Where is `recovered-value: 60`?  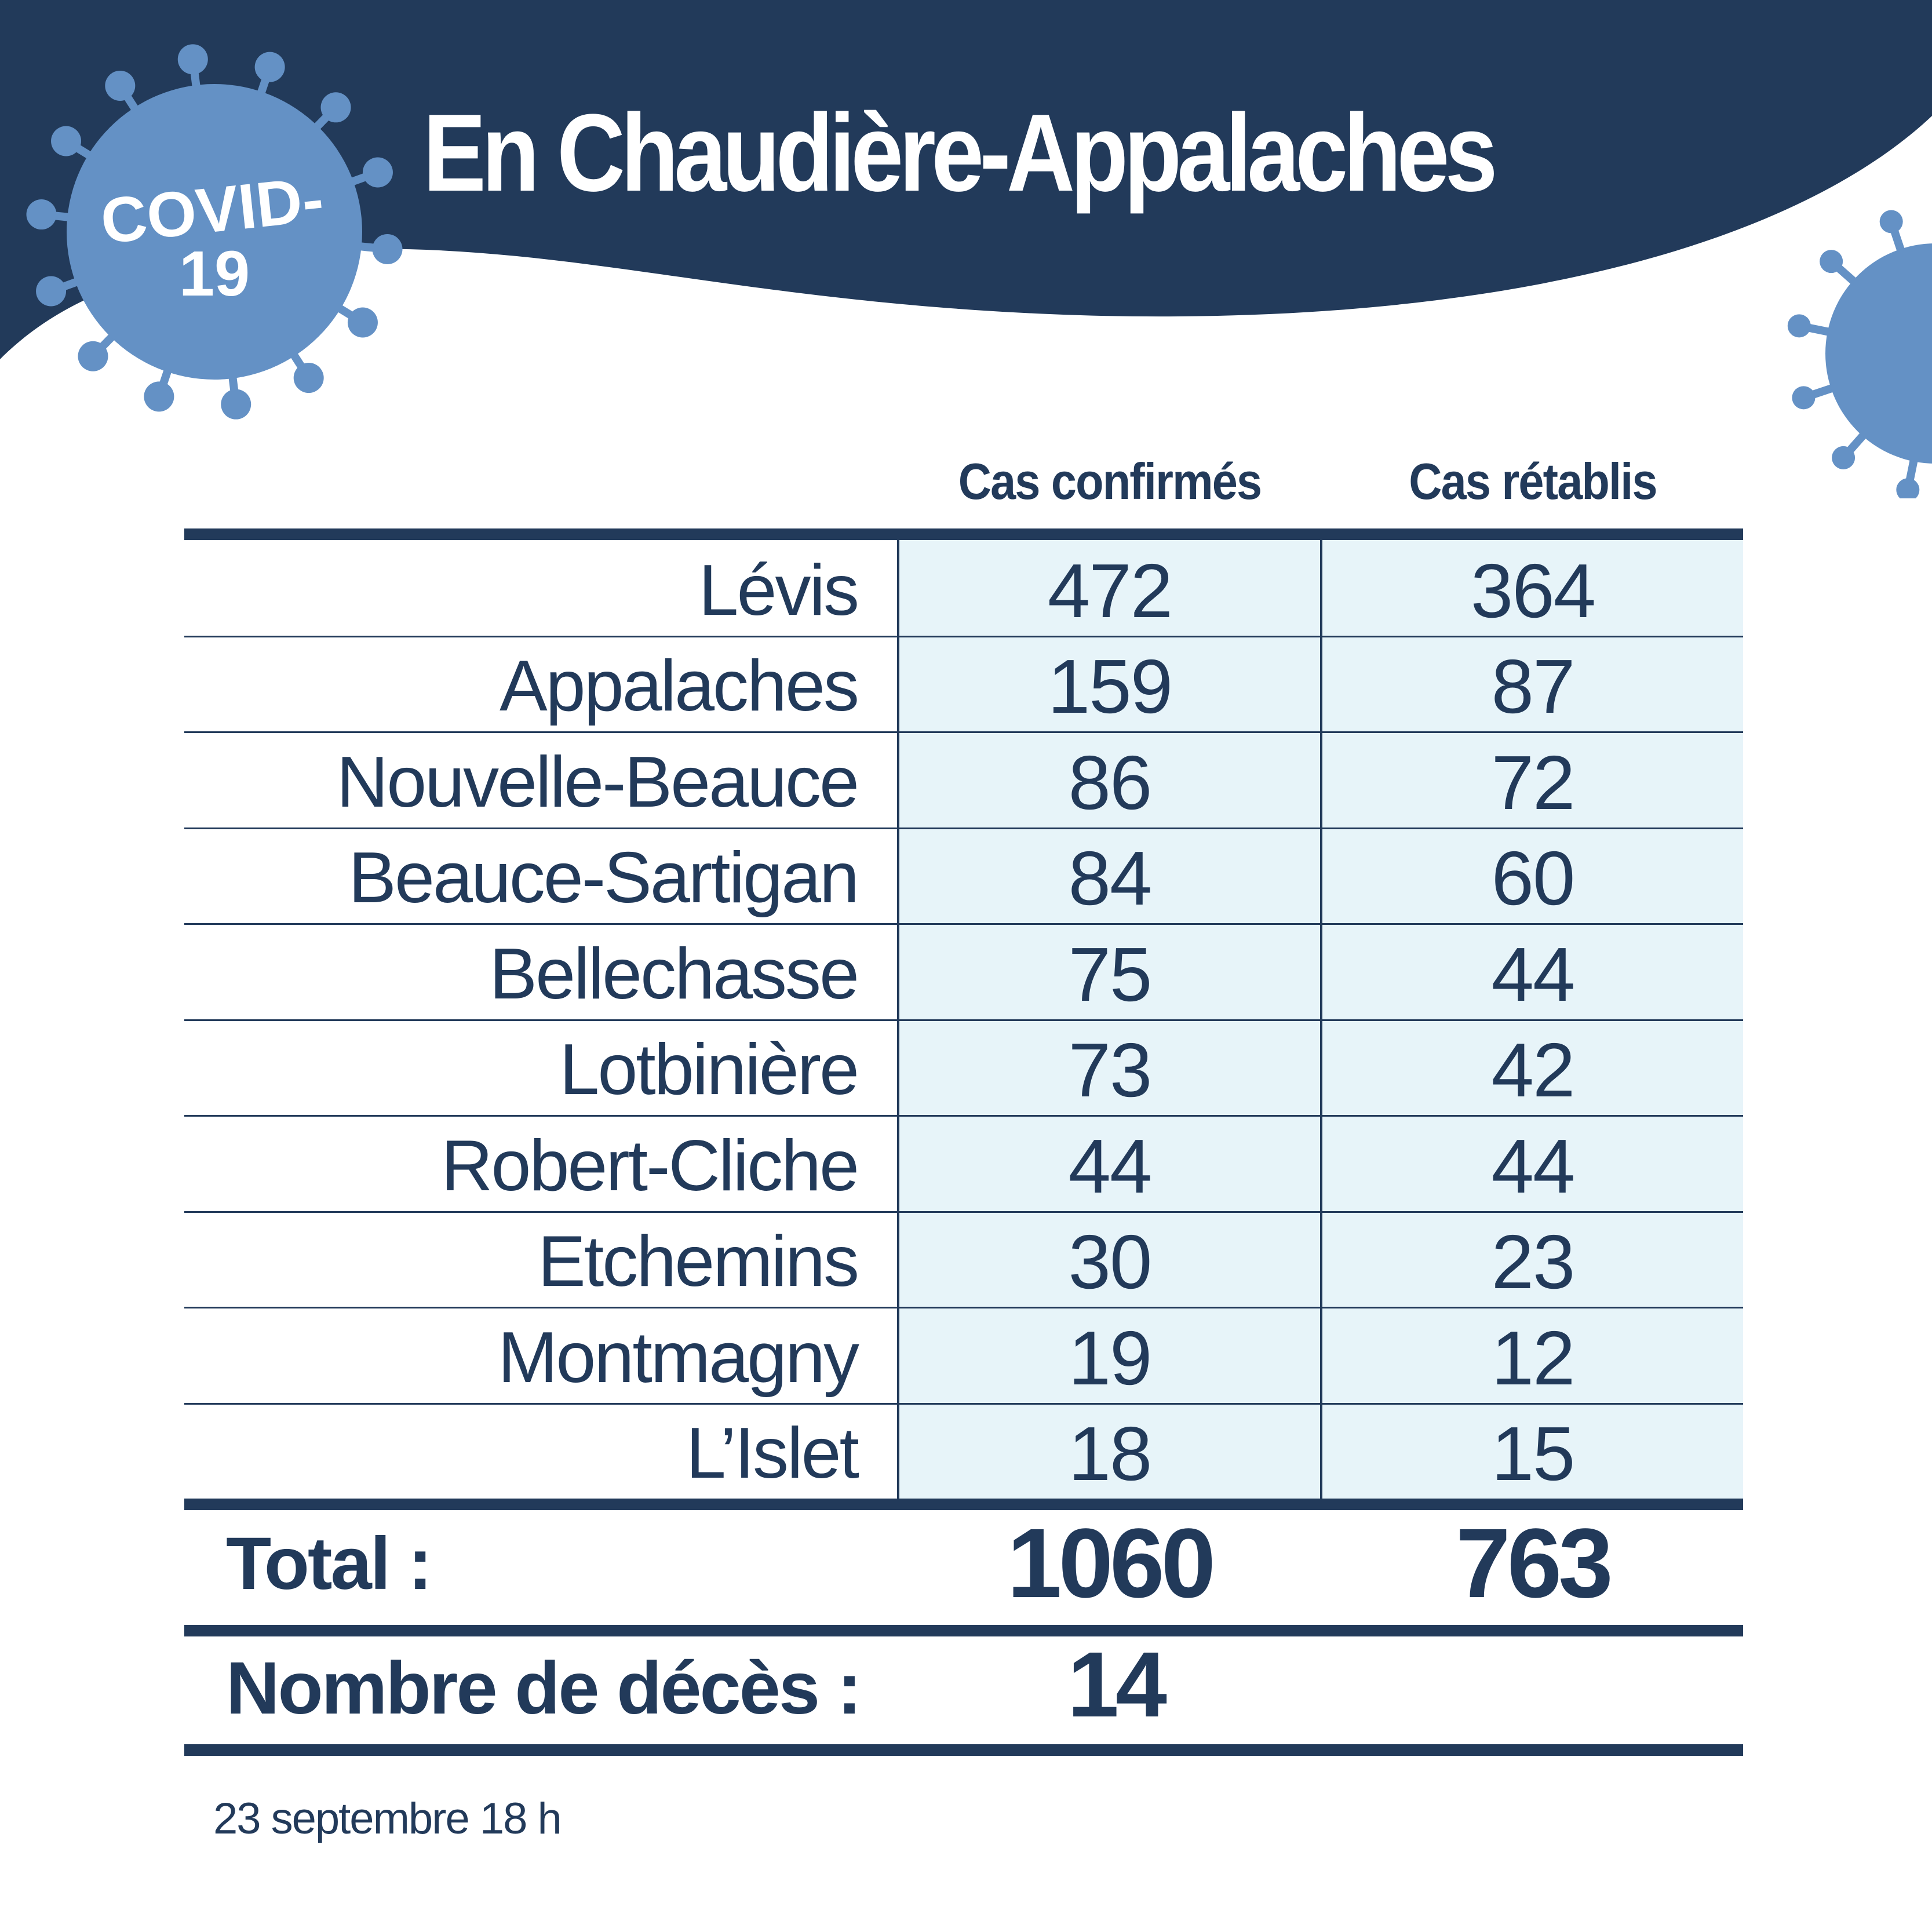 recovered-value: 60 is located at coordinates (1533, 878).